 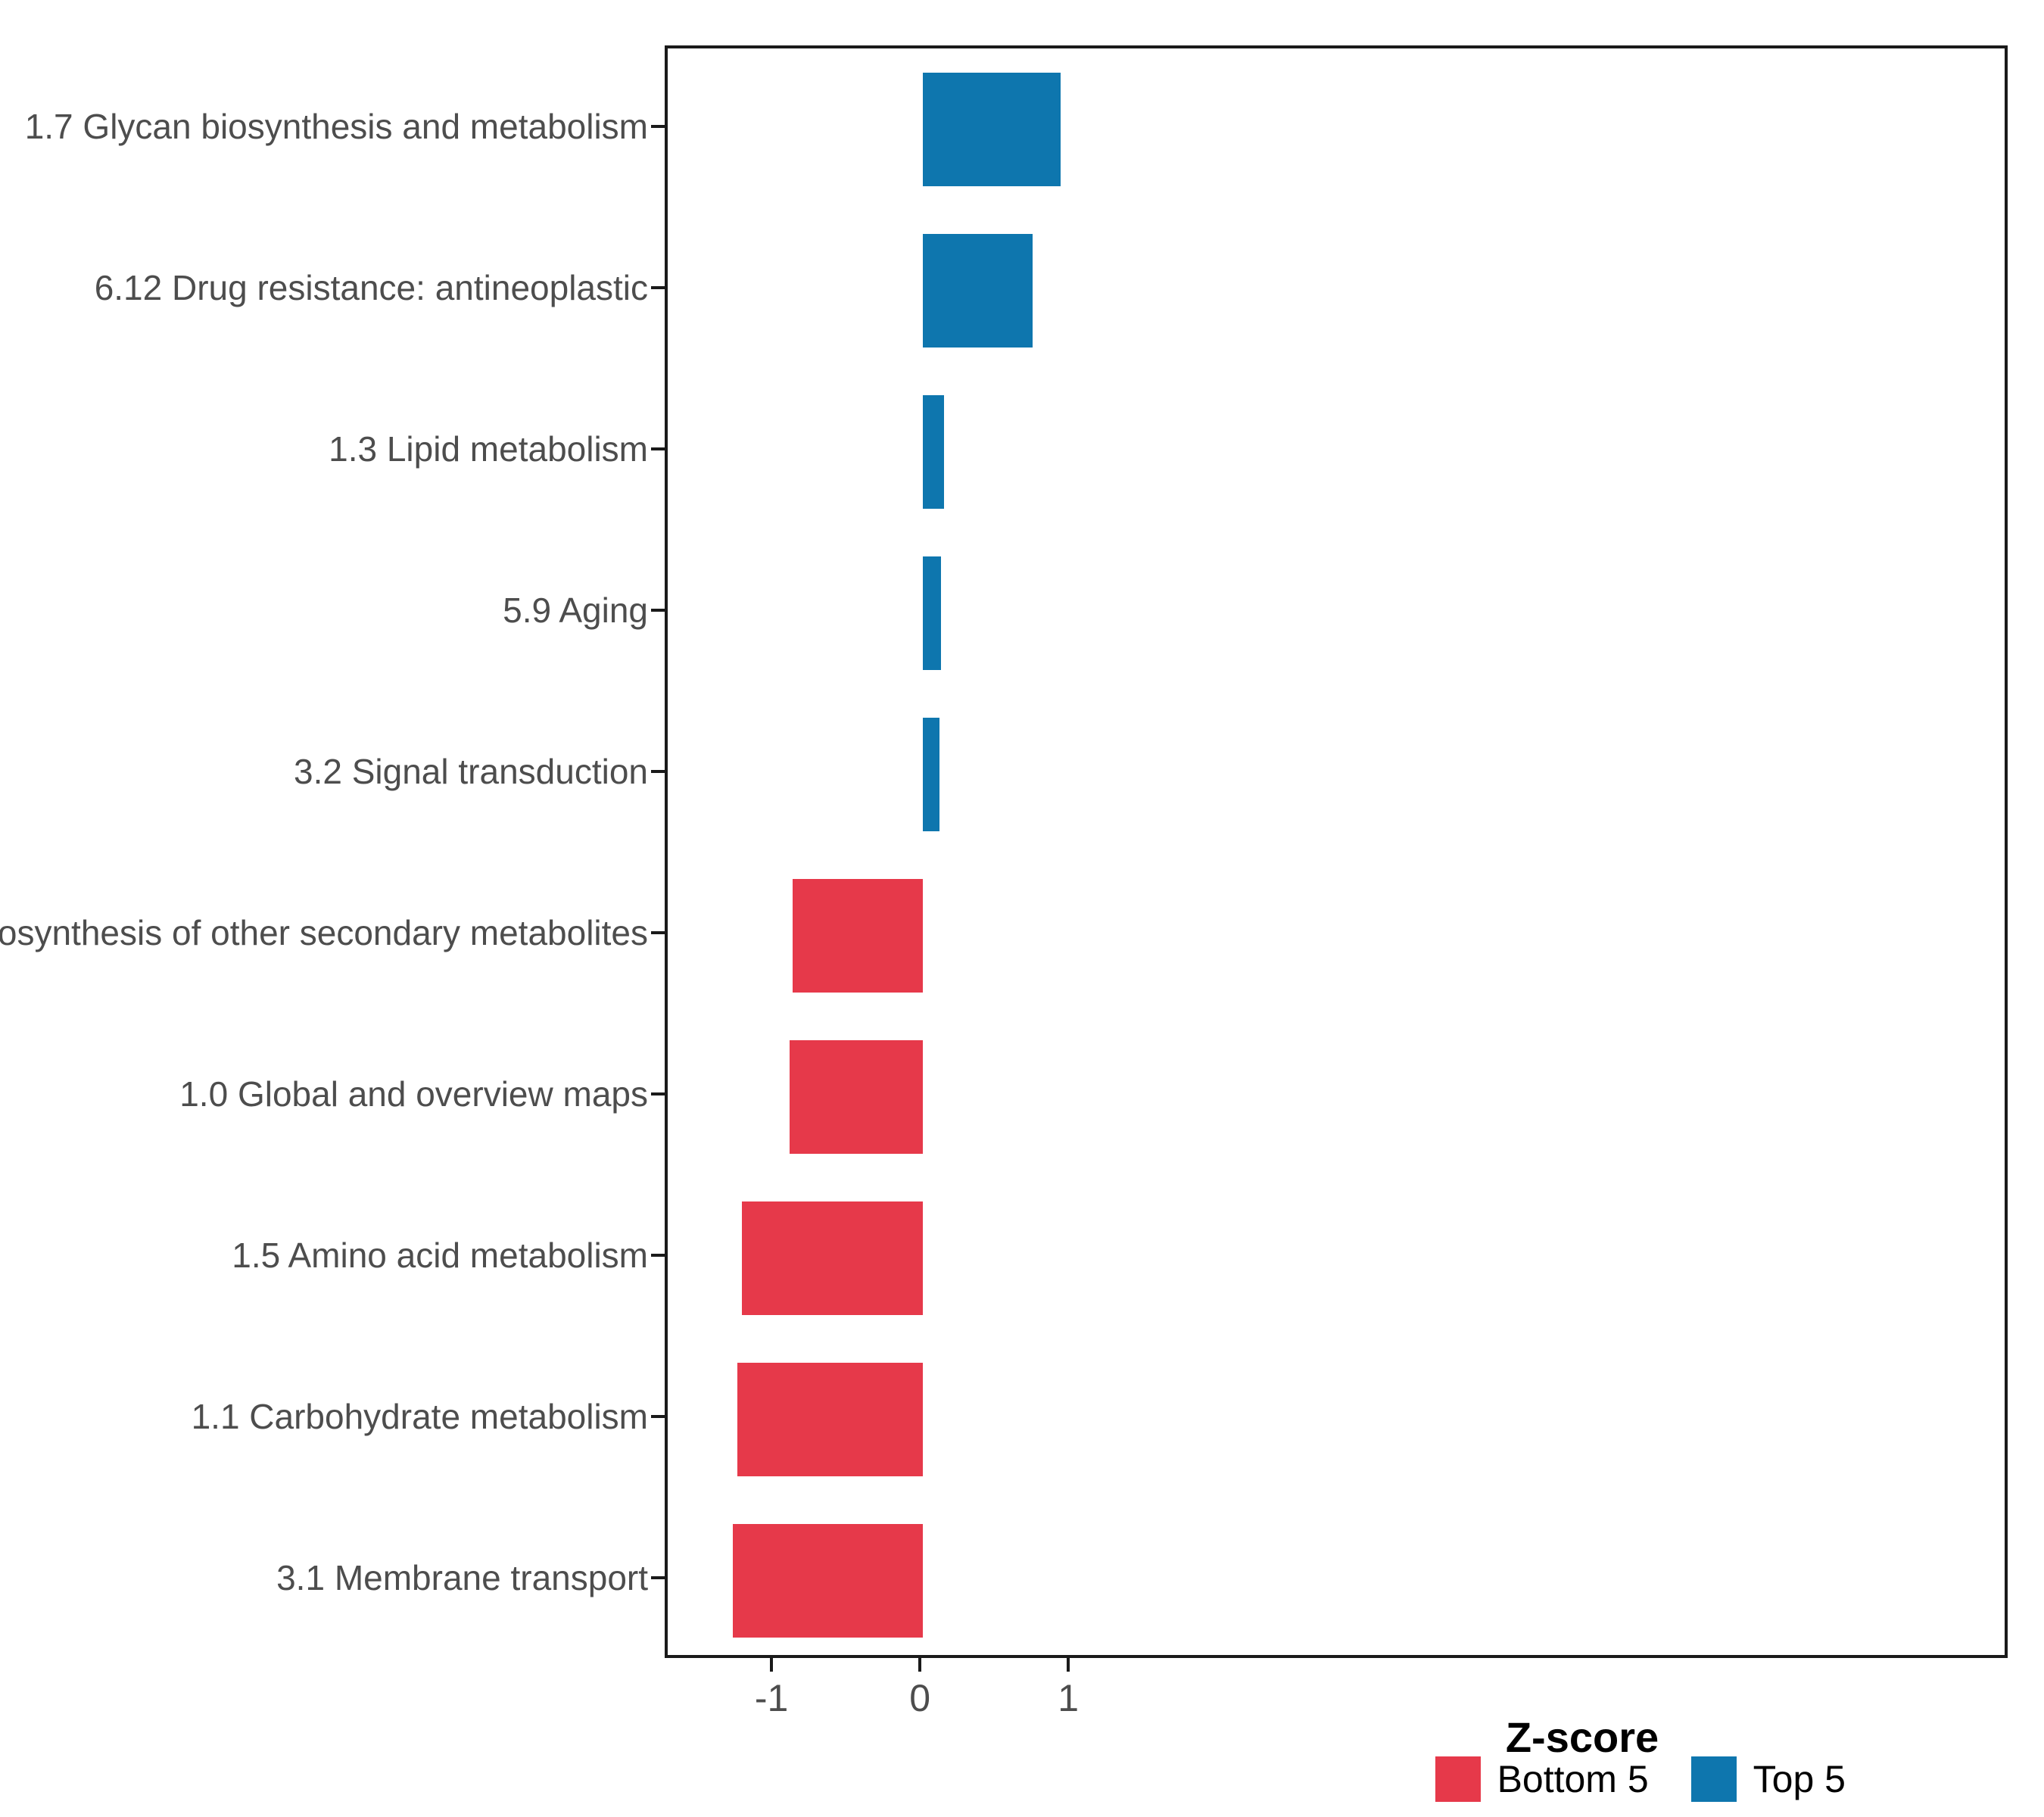 What do you see at coordinates (440, 1255) in the screenshot?
I see `category-label: 1.5 Amino acid metabolism` at bounding box center [440, 1255].